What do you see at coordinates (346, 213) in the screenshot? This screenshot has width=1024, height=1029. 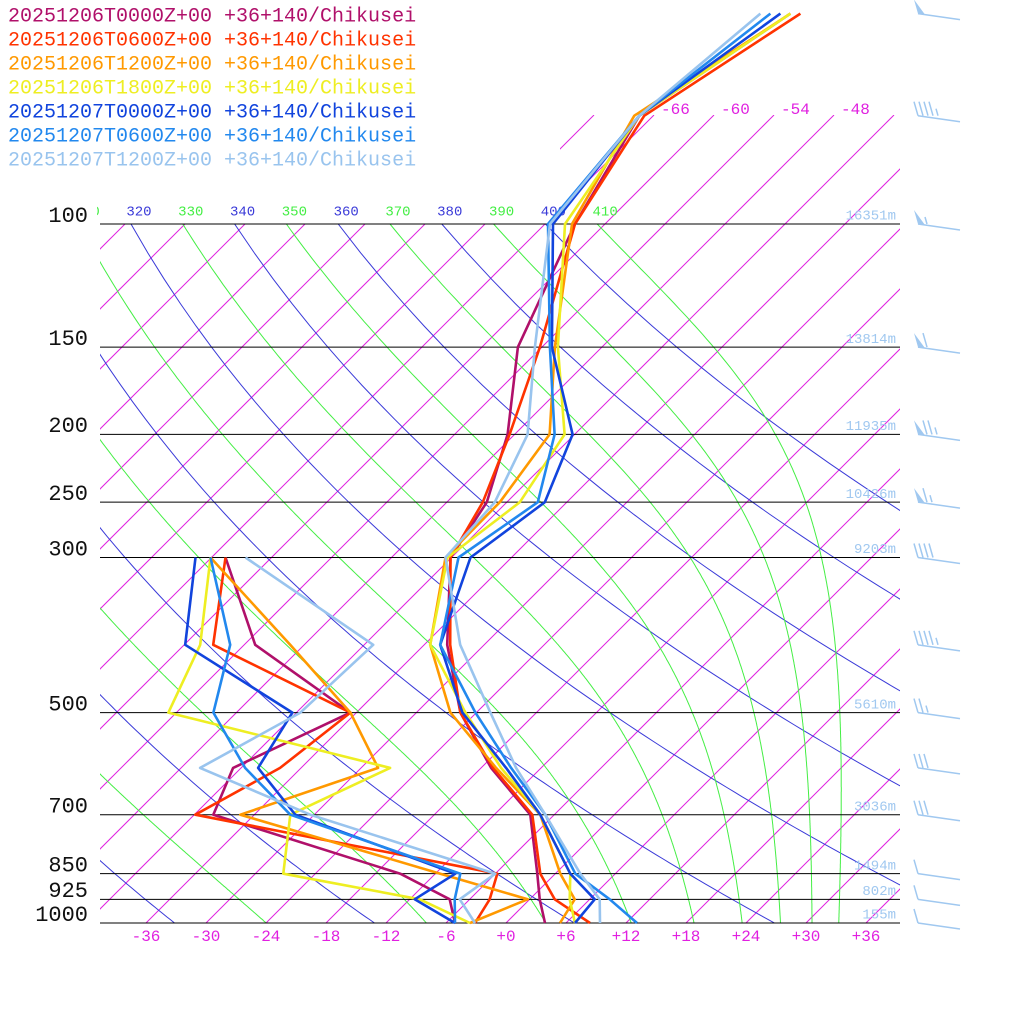 I see `adiabat-label: 360` at bounding box center [346, 213].